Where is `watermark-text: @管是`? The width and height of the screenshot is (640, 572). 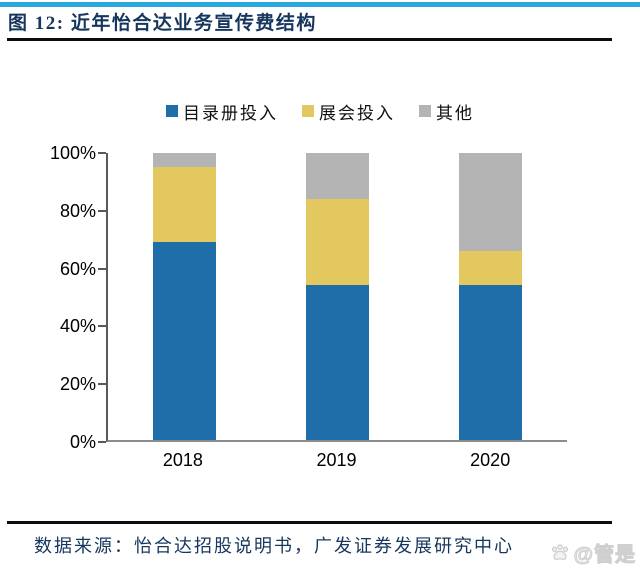
watermark-text: @管是 is located at coordinates (604, 555).